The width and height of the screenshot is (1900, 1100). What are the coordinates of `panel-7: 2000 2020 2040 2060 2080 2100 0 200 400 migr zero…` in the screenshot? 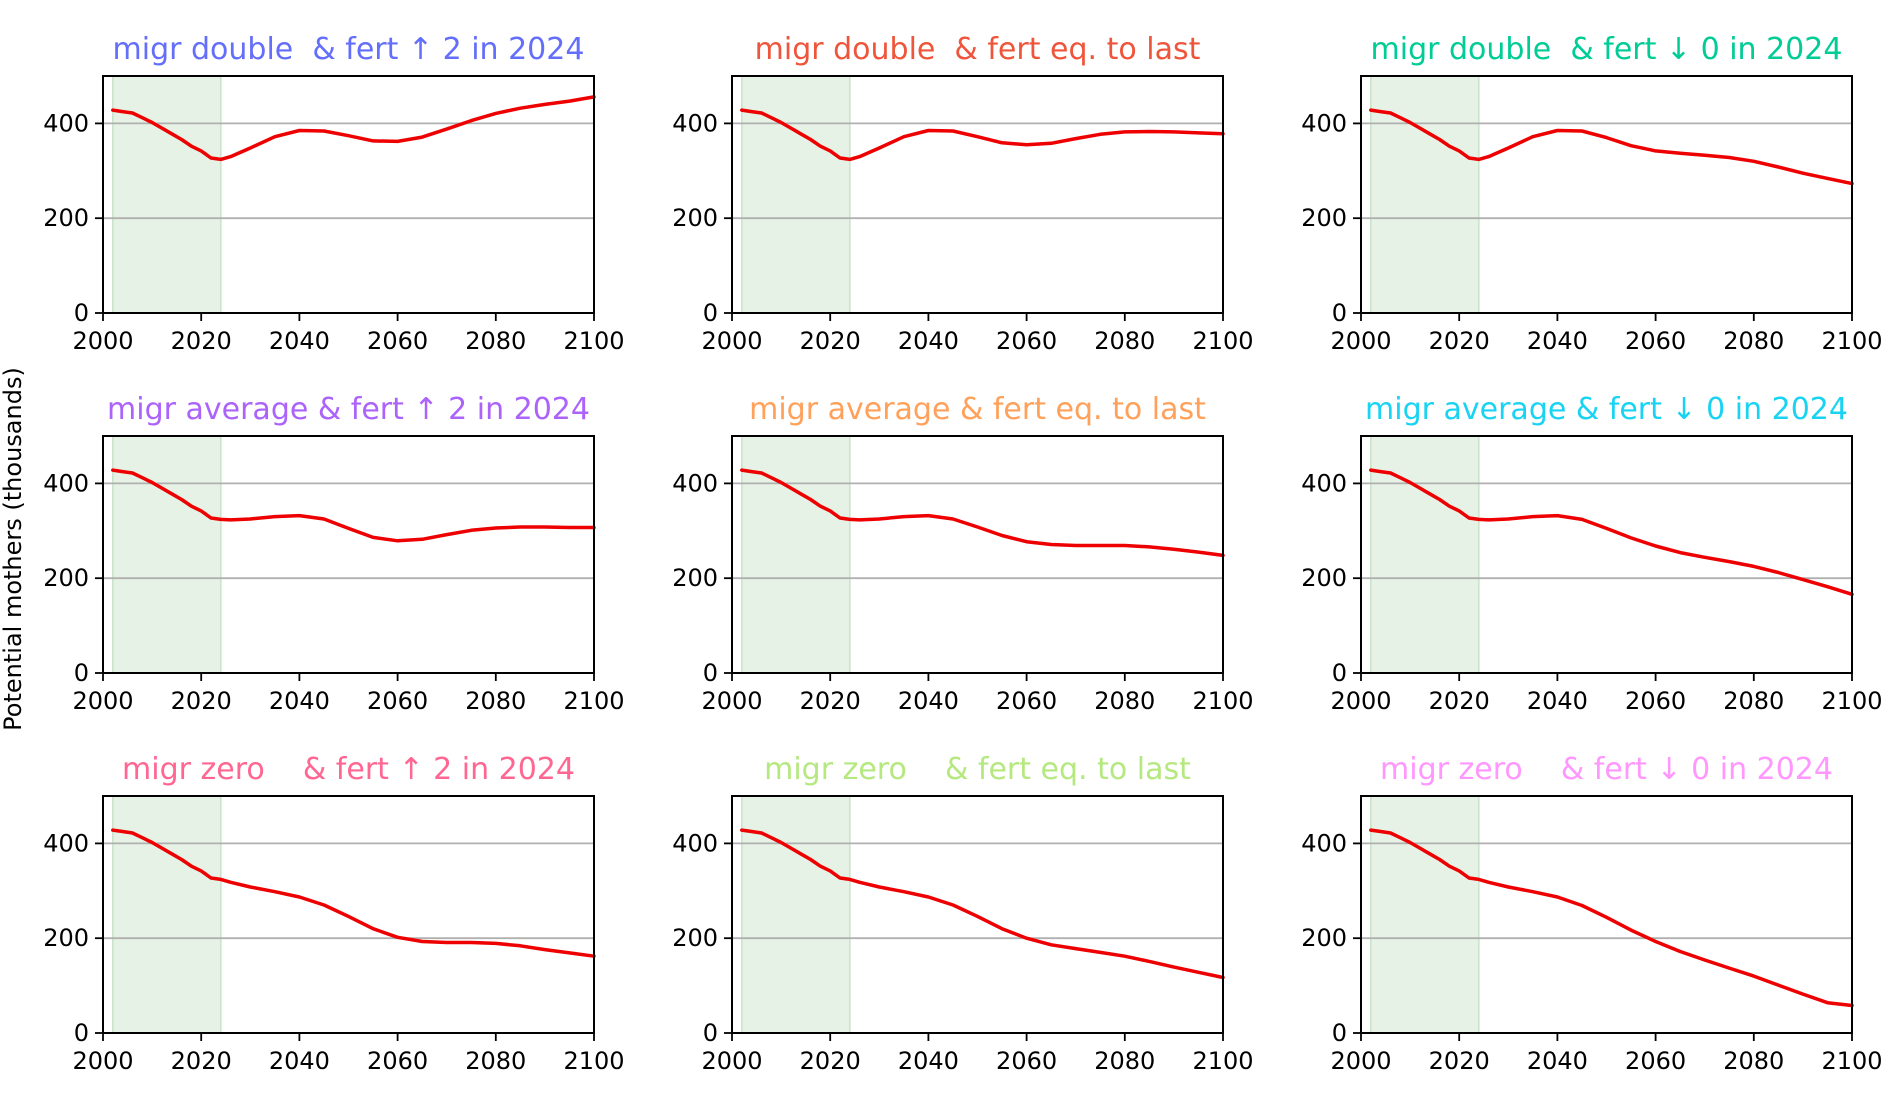 It's located at (333, 913).